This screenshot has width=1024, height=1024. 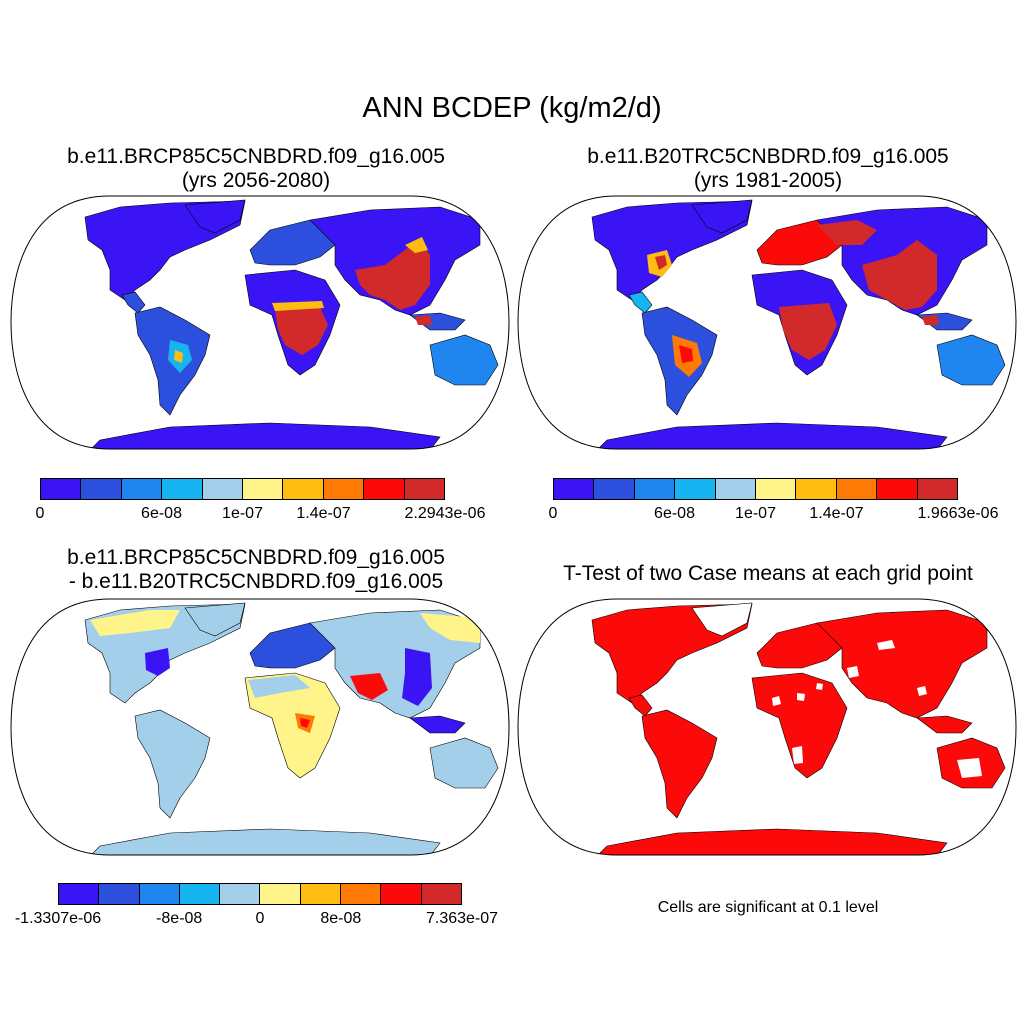 I want to click on map-ttest-australia-gap, so click(x=969, y=768).